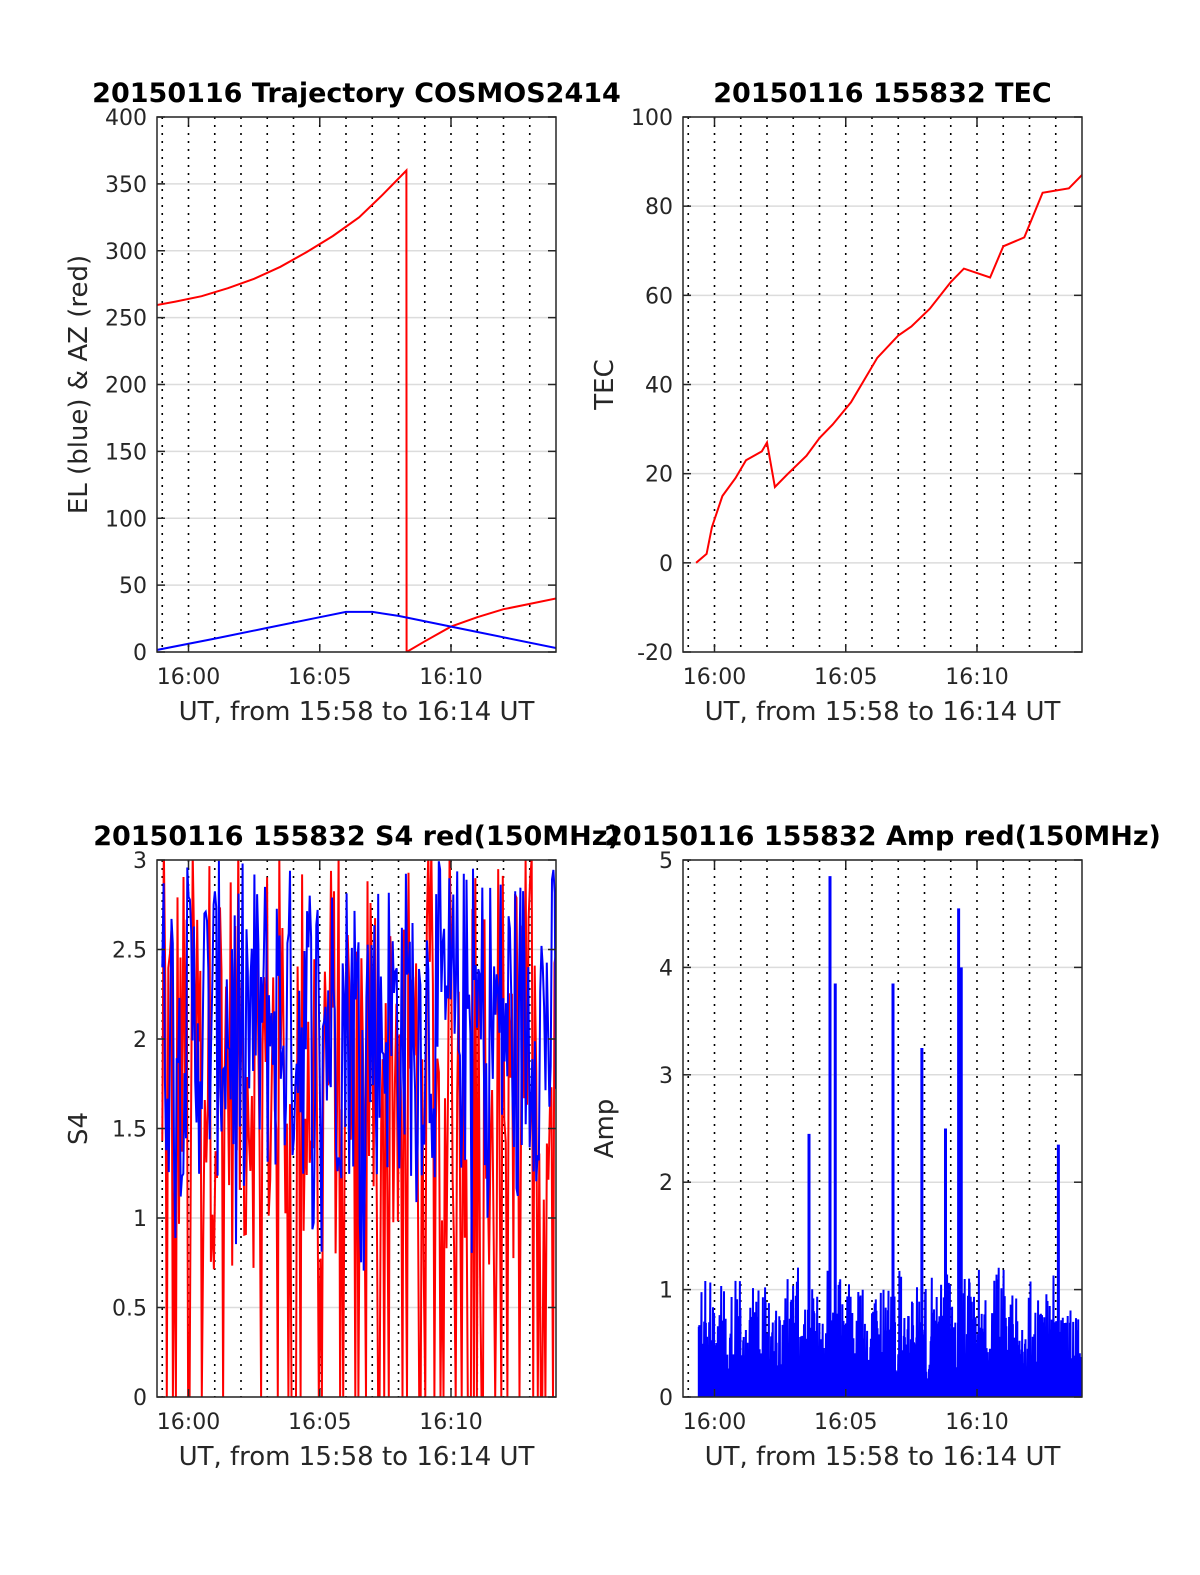  Describe the element at coordinates (126, 319) in the screenshot. I see `y-tick-label: 250` at that location.